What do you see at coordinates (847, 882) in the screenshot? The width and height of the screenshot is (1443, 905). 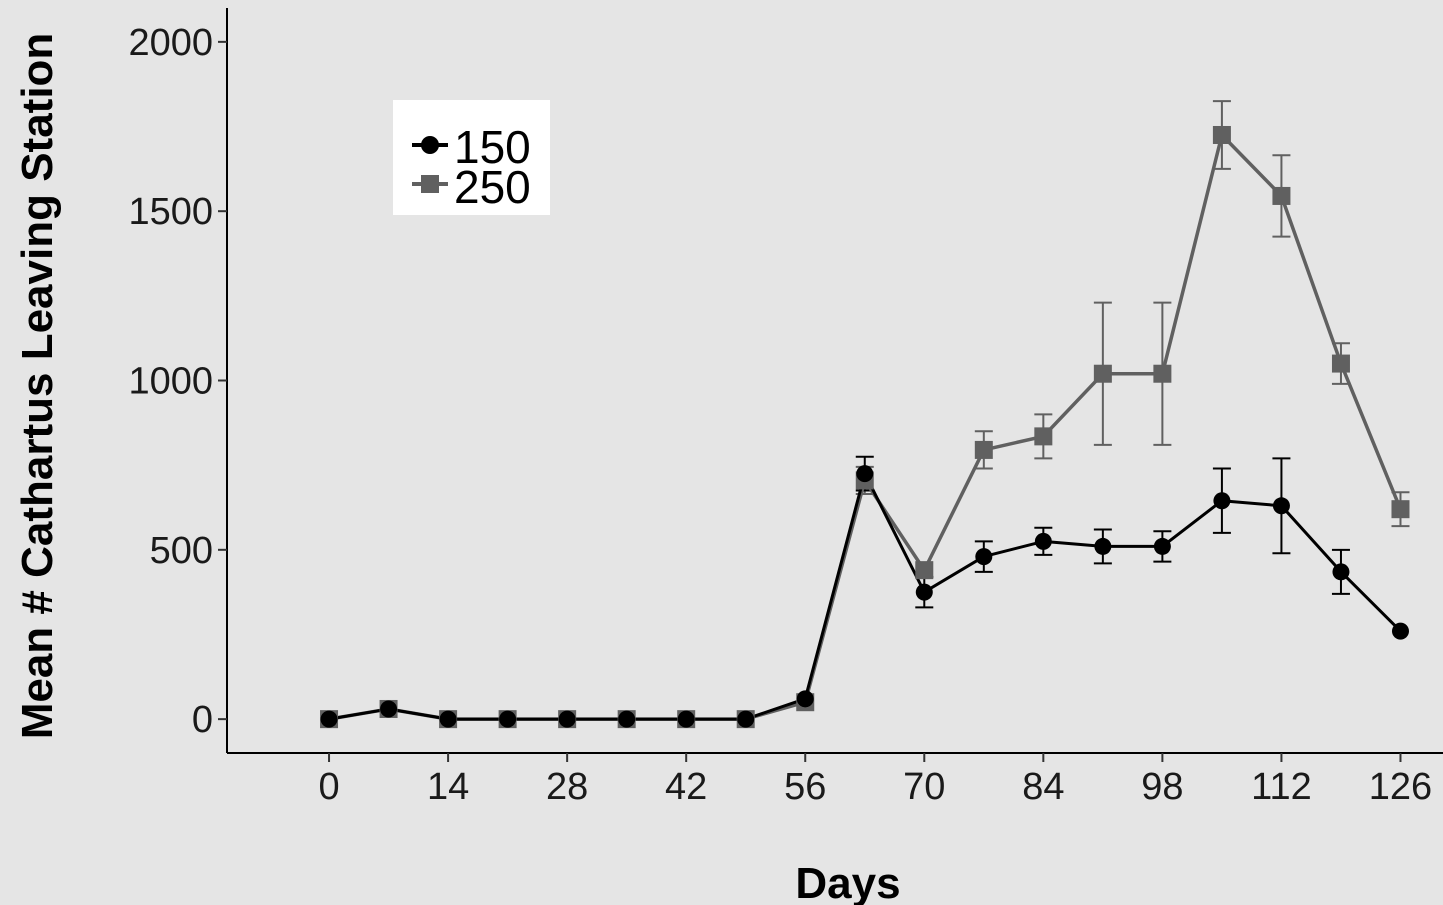 I see `x-axis-title: Days` at bounding box center [847, 882].